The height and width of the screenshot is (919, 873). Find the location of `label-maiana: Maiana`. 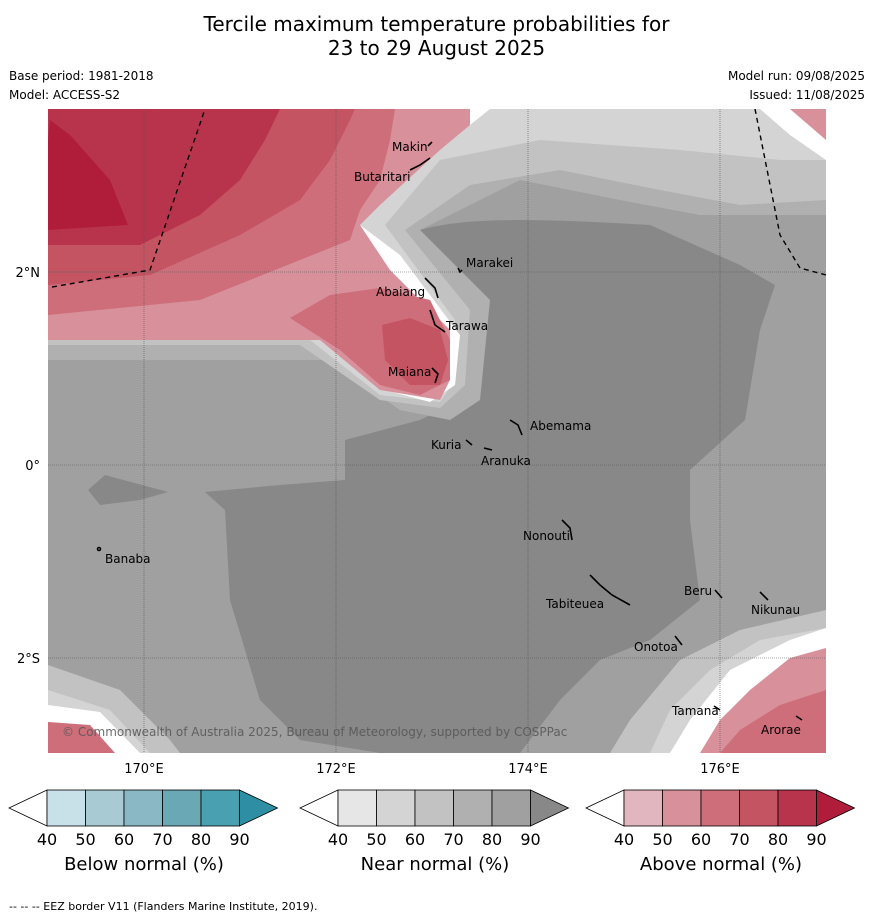

label-maiana: Maiana is located at coordinates (409, 372).